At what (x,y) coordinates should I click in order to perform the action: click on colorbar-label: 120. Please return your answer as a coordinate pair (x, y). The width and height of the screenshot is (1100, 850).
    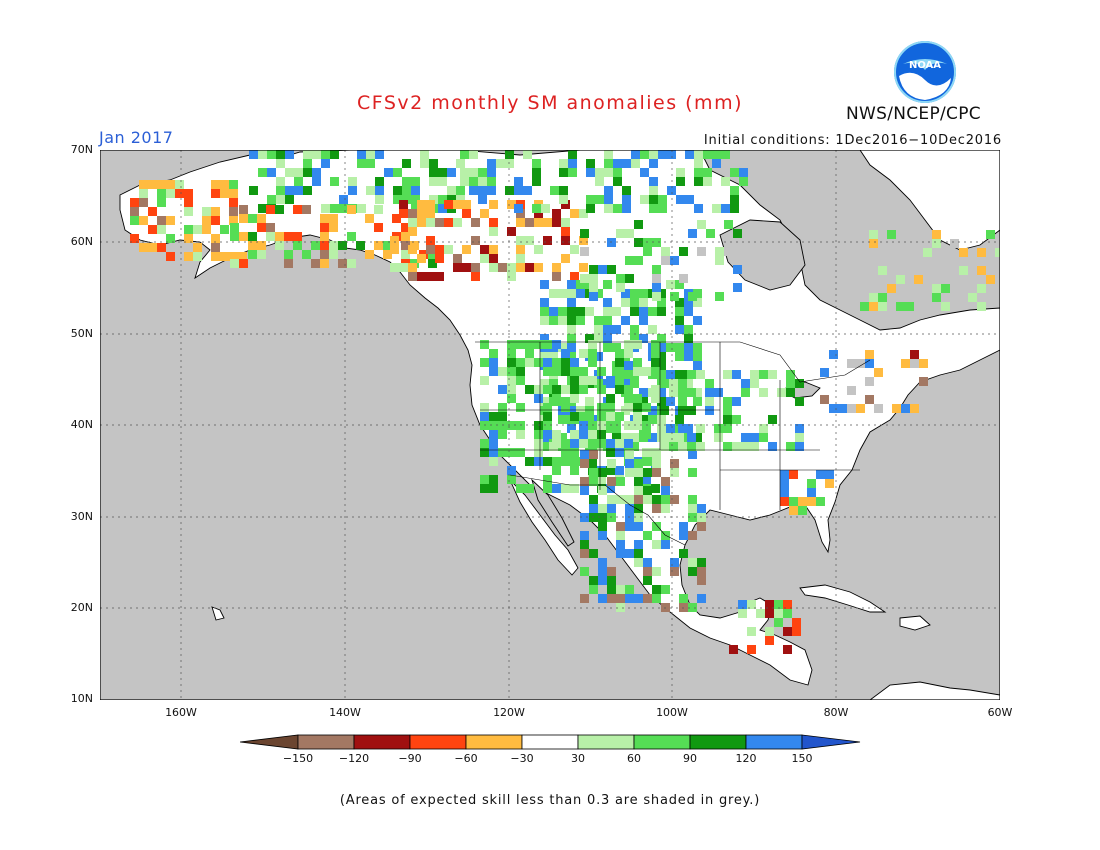
    Looking at the image, I should click on (746, 758).